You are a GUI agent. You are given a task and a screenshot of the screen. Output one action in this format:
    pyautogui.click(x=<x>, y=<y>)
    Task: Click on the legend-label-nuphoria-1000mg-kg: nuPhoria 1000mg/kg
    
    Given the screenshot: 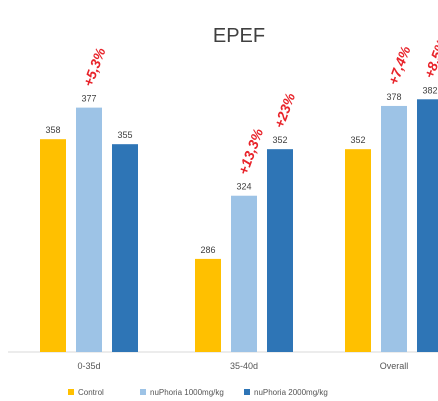 What is the action you would take?
    pyautogui.click(x=187, y=392)
    